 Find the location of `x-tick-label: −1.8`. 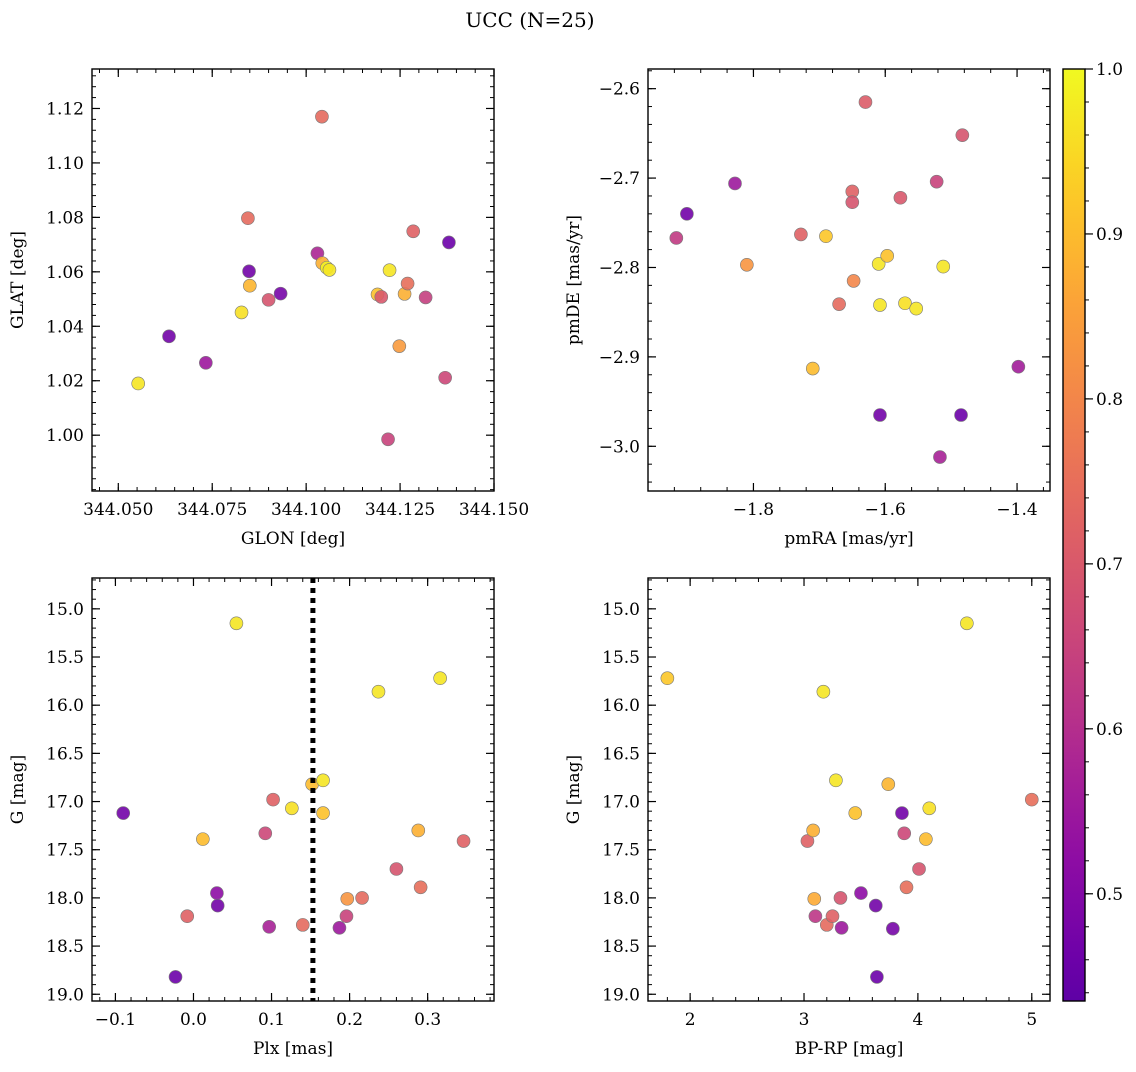

x-tick-label: −1.8 is located at coordinates (753, 510).